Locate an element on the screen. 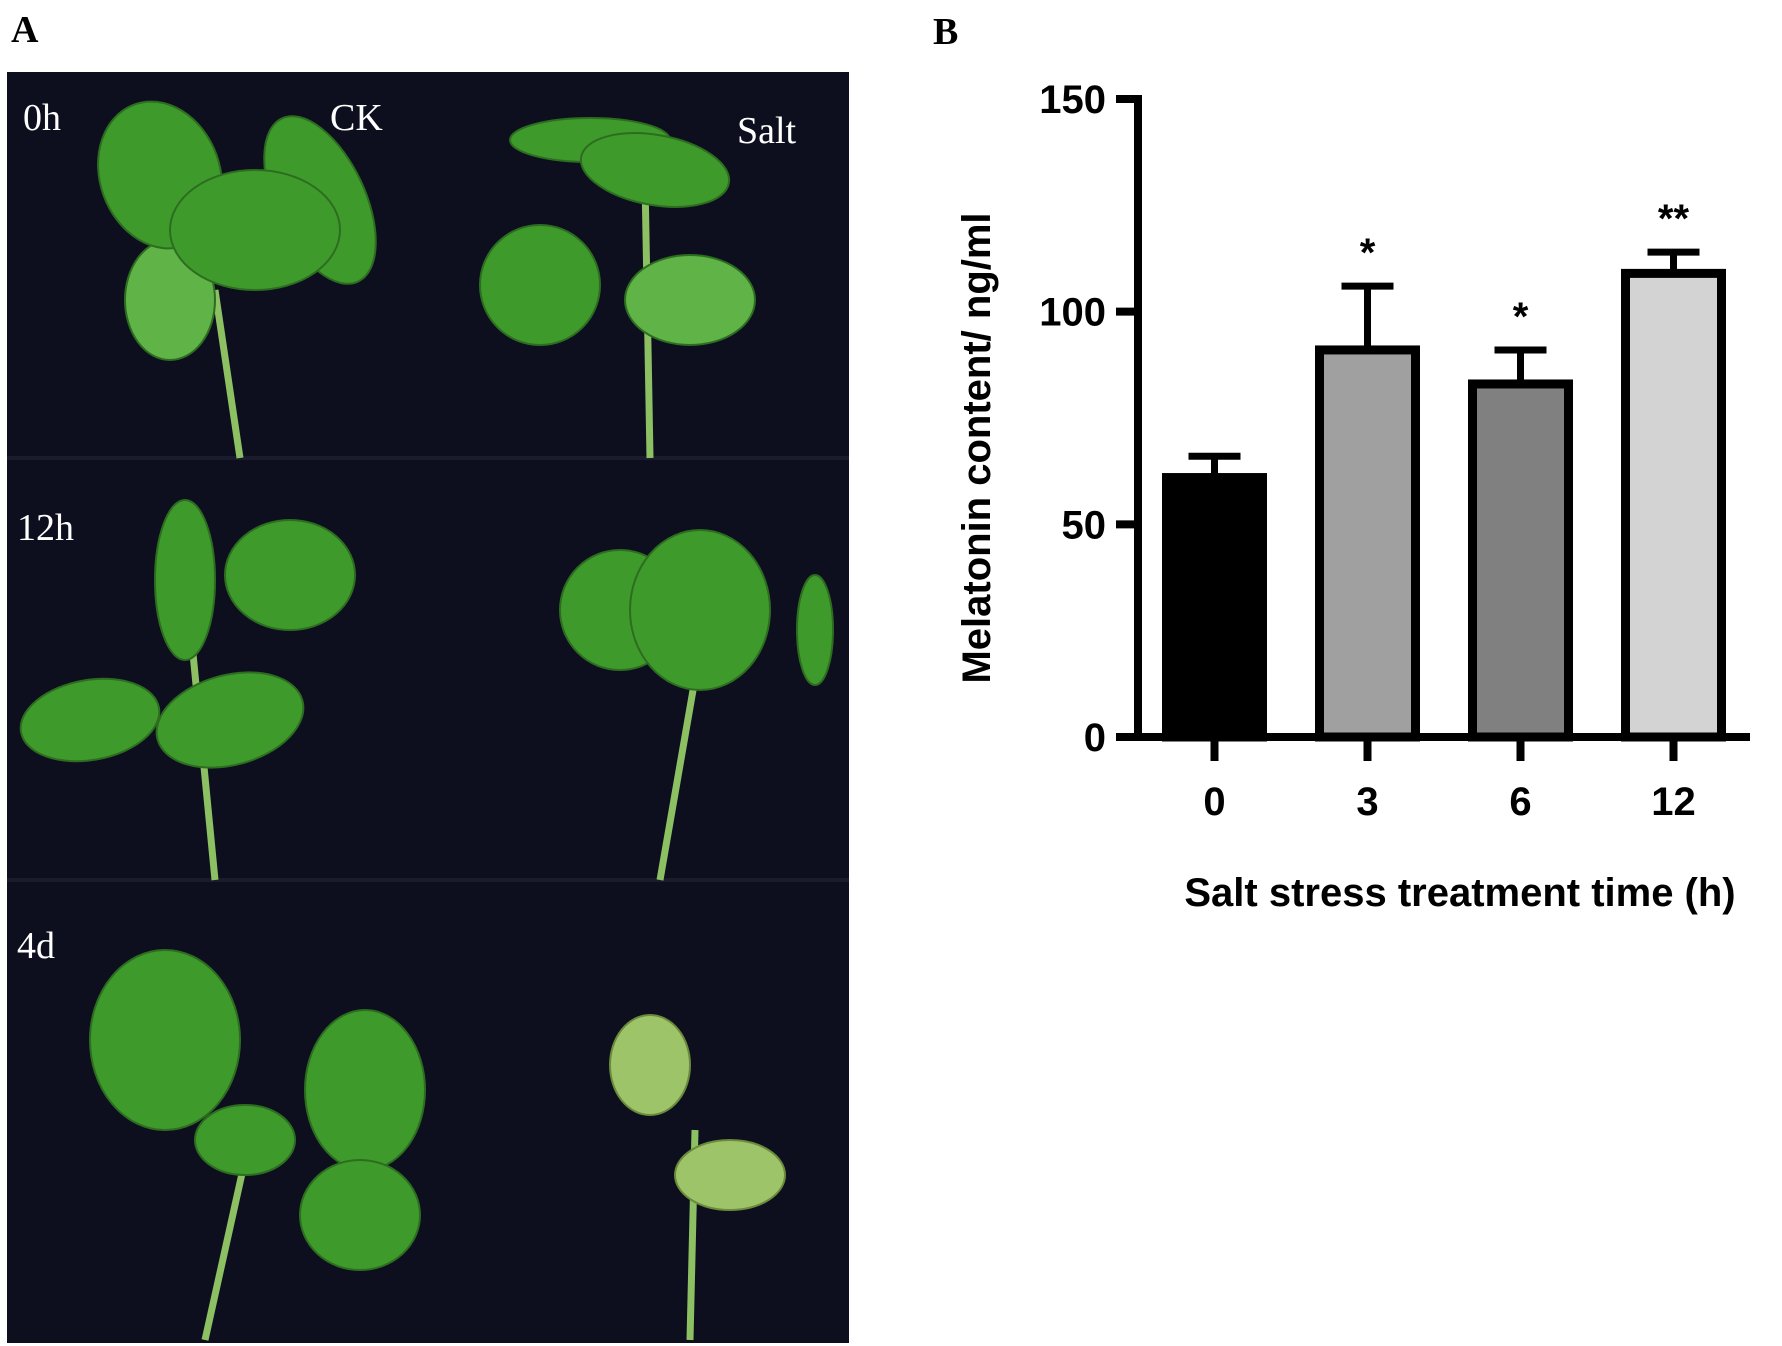  photo-label: 0h is located at coordinates (42, 118).